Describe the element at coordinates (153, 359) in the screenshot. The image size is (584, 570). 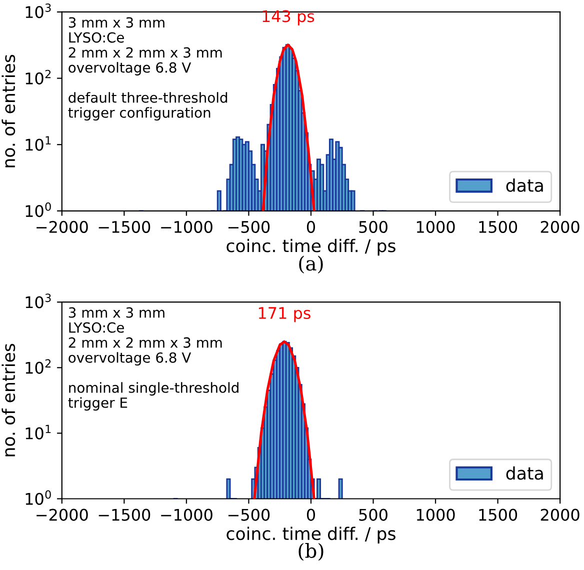
I see `annotation: 3 mm x 3 mm LYSO:Ce 2 mm x 2 mm x 3 mm overvoltage 6.8 V nominal single-threshold trigger E` at that location.